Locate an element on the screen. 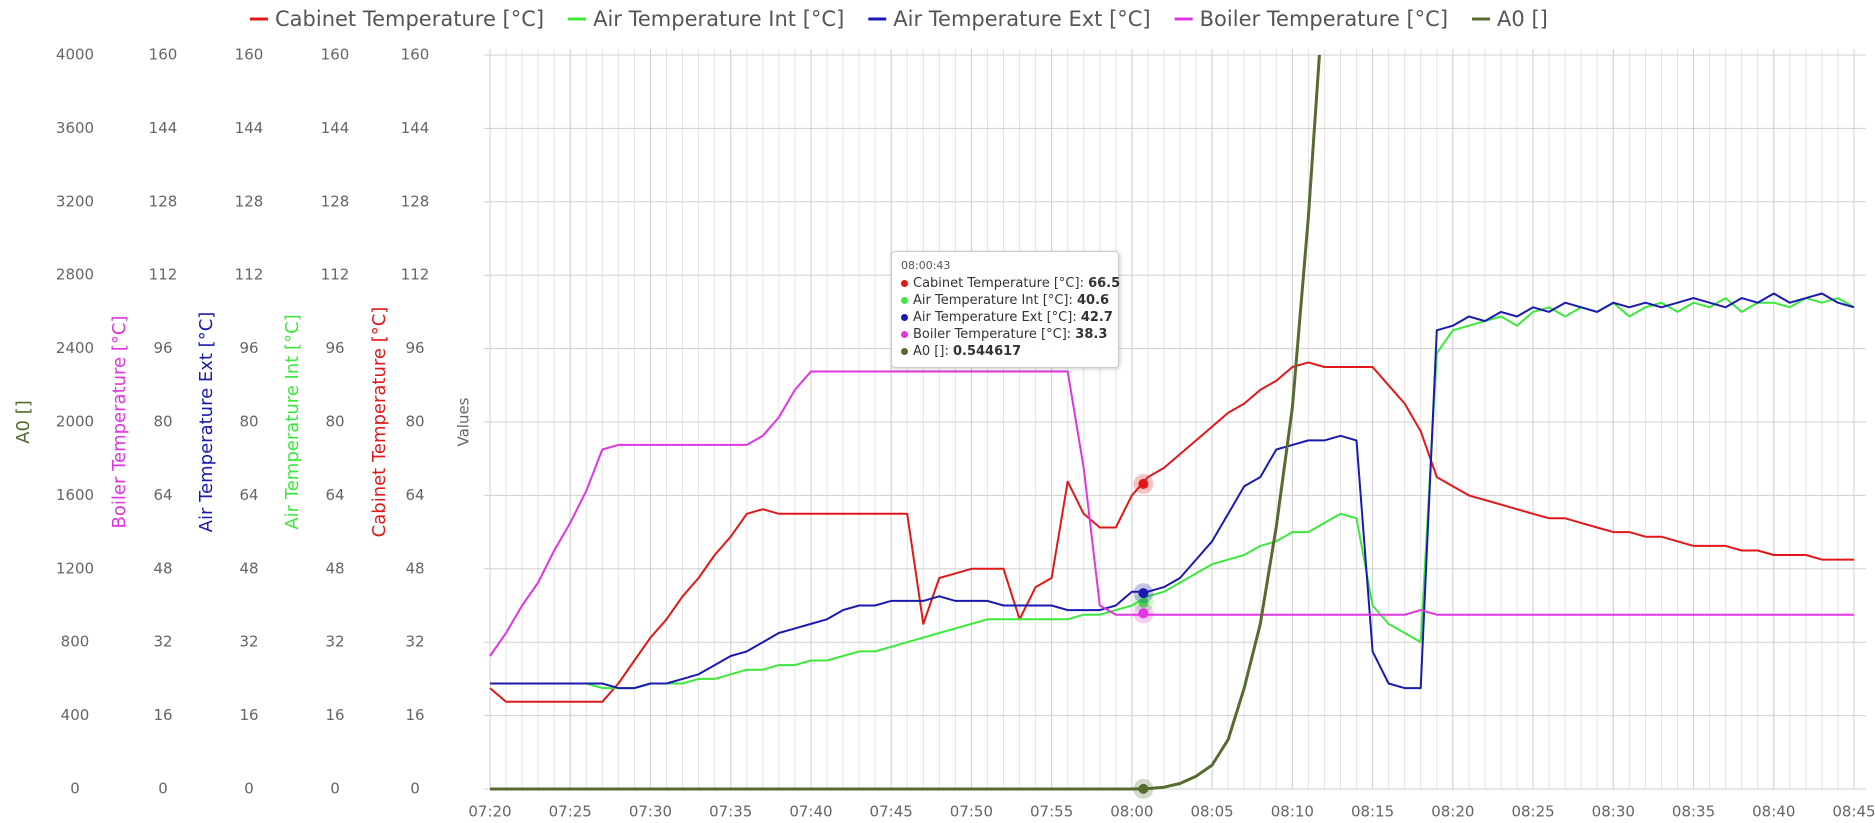  tooltip-name: Air Temperature Ext [°C] is located at coordinates (993, 317).